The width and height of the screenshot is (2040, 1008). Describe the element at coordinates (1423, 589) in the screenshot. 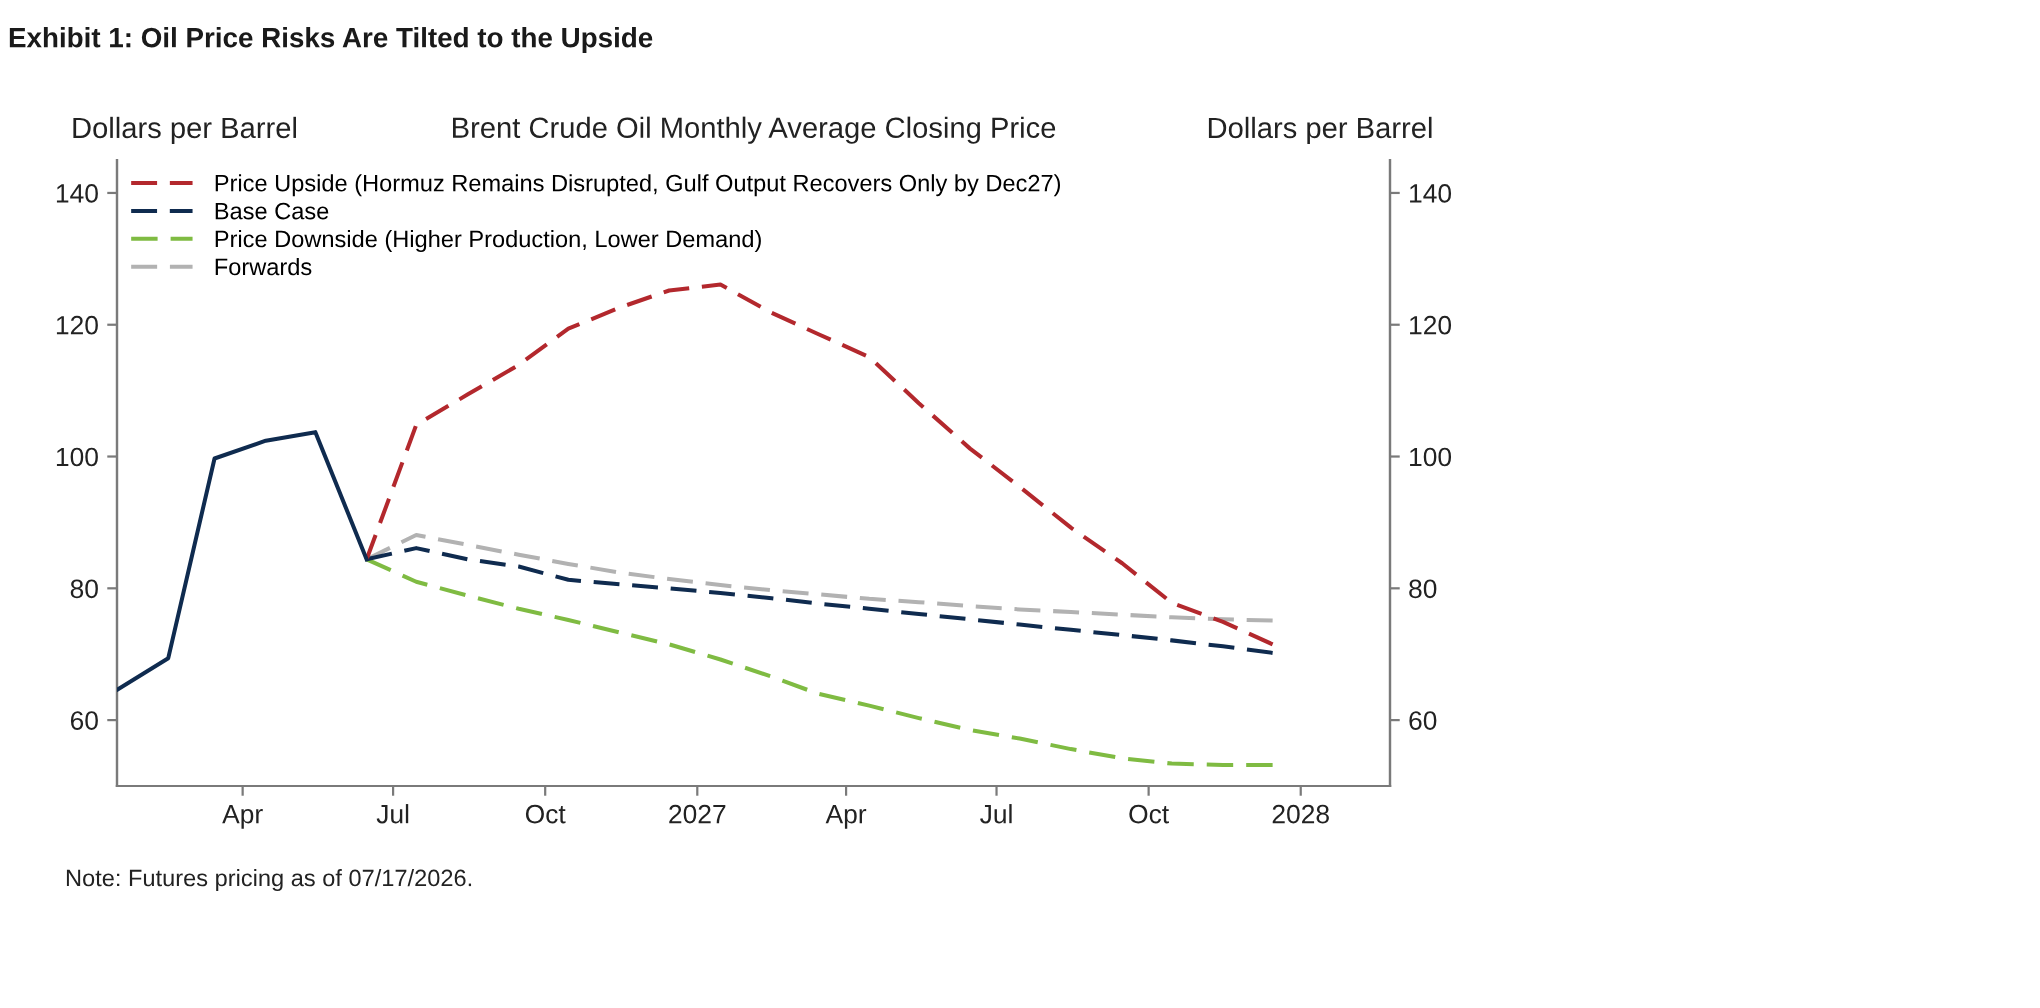

I see `y2-tick-label: 80` at that location.